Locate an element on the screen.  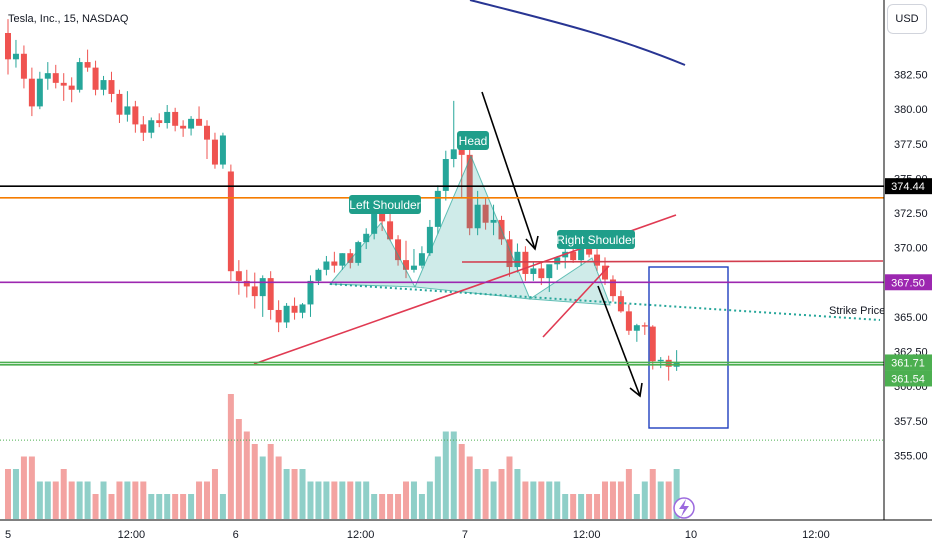
chart-title: Tesla, Inc., 15, NASDAQ is located at coordinates (68, 19).